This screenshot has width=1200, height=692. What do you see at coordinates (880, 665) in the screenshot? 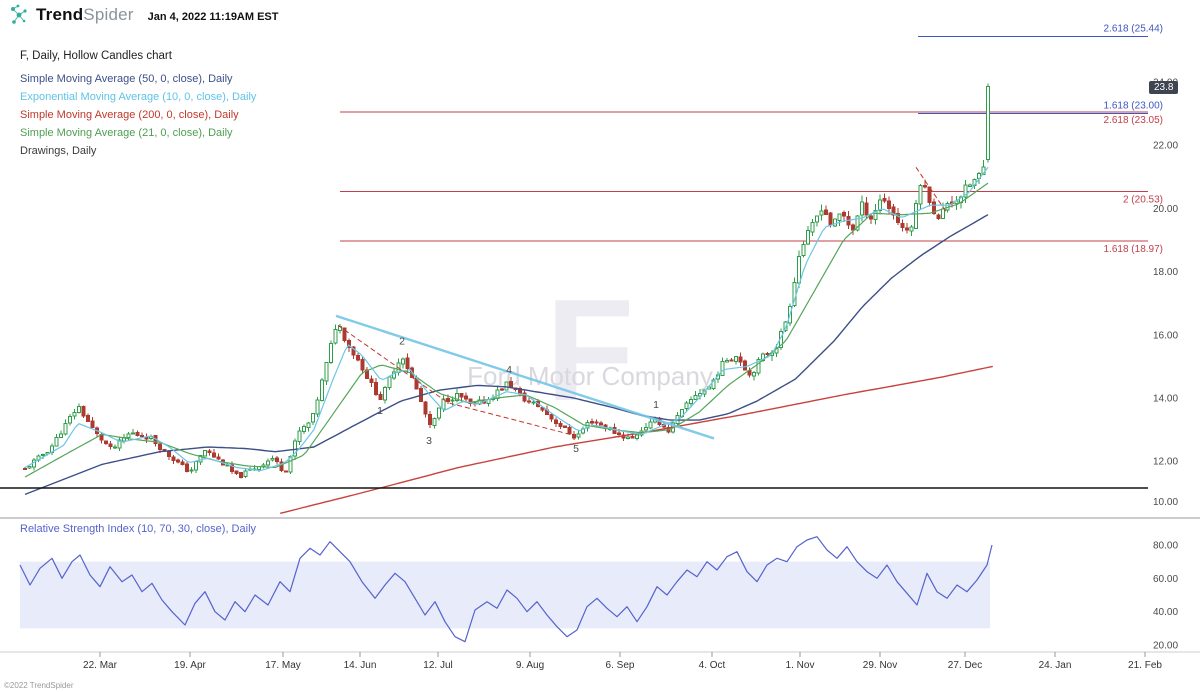
I see `svg-text: 29. Nov` at bounding box center [880, 665].